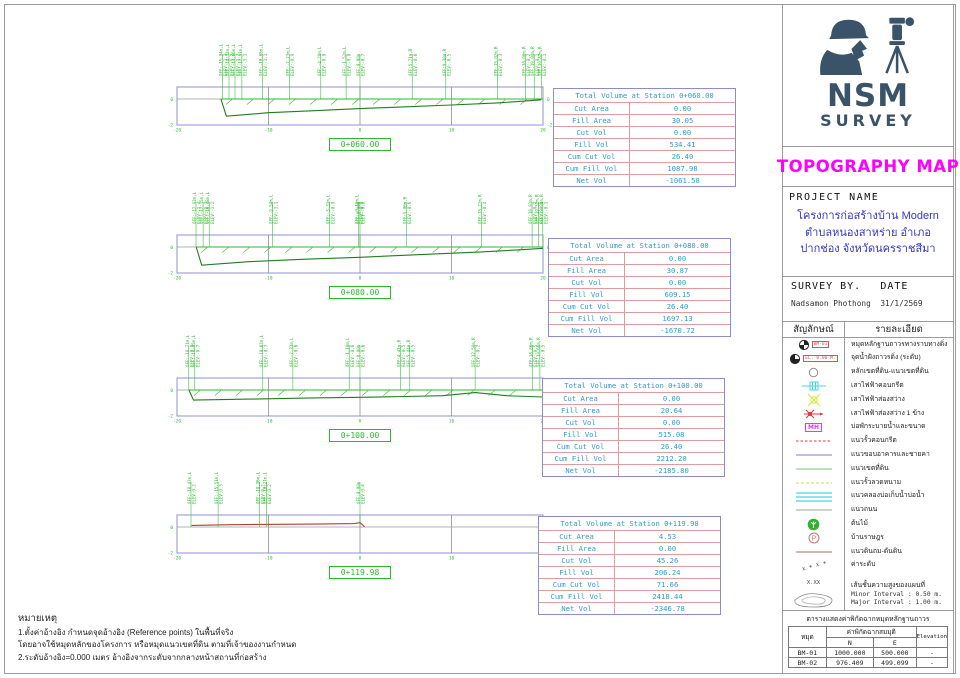 This screenshot has height=678, width=960. What do you see at coordinates (171, 274) in the screenshot?
I see `svg-text: -2` at bounding box center [171, 274].